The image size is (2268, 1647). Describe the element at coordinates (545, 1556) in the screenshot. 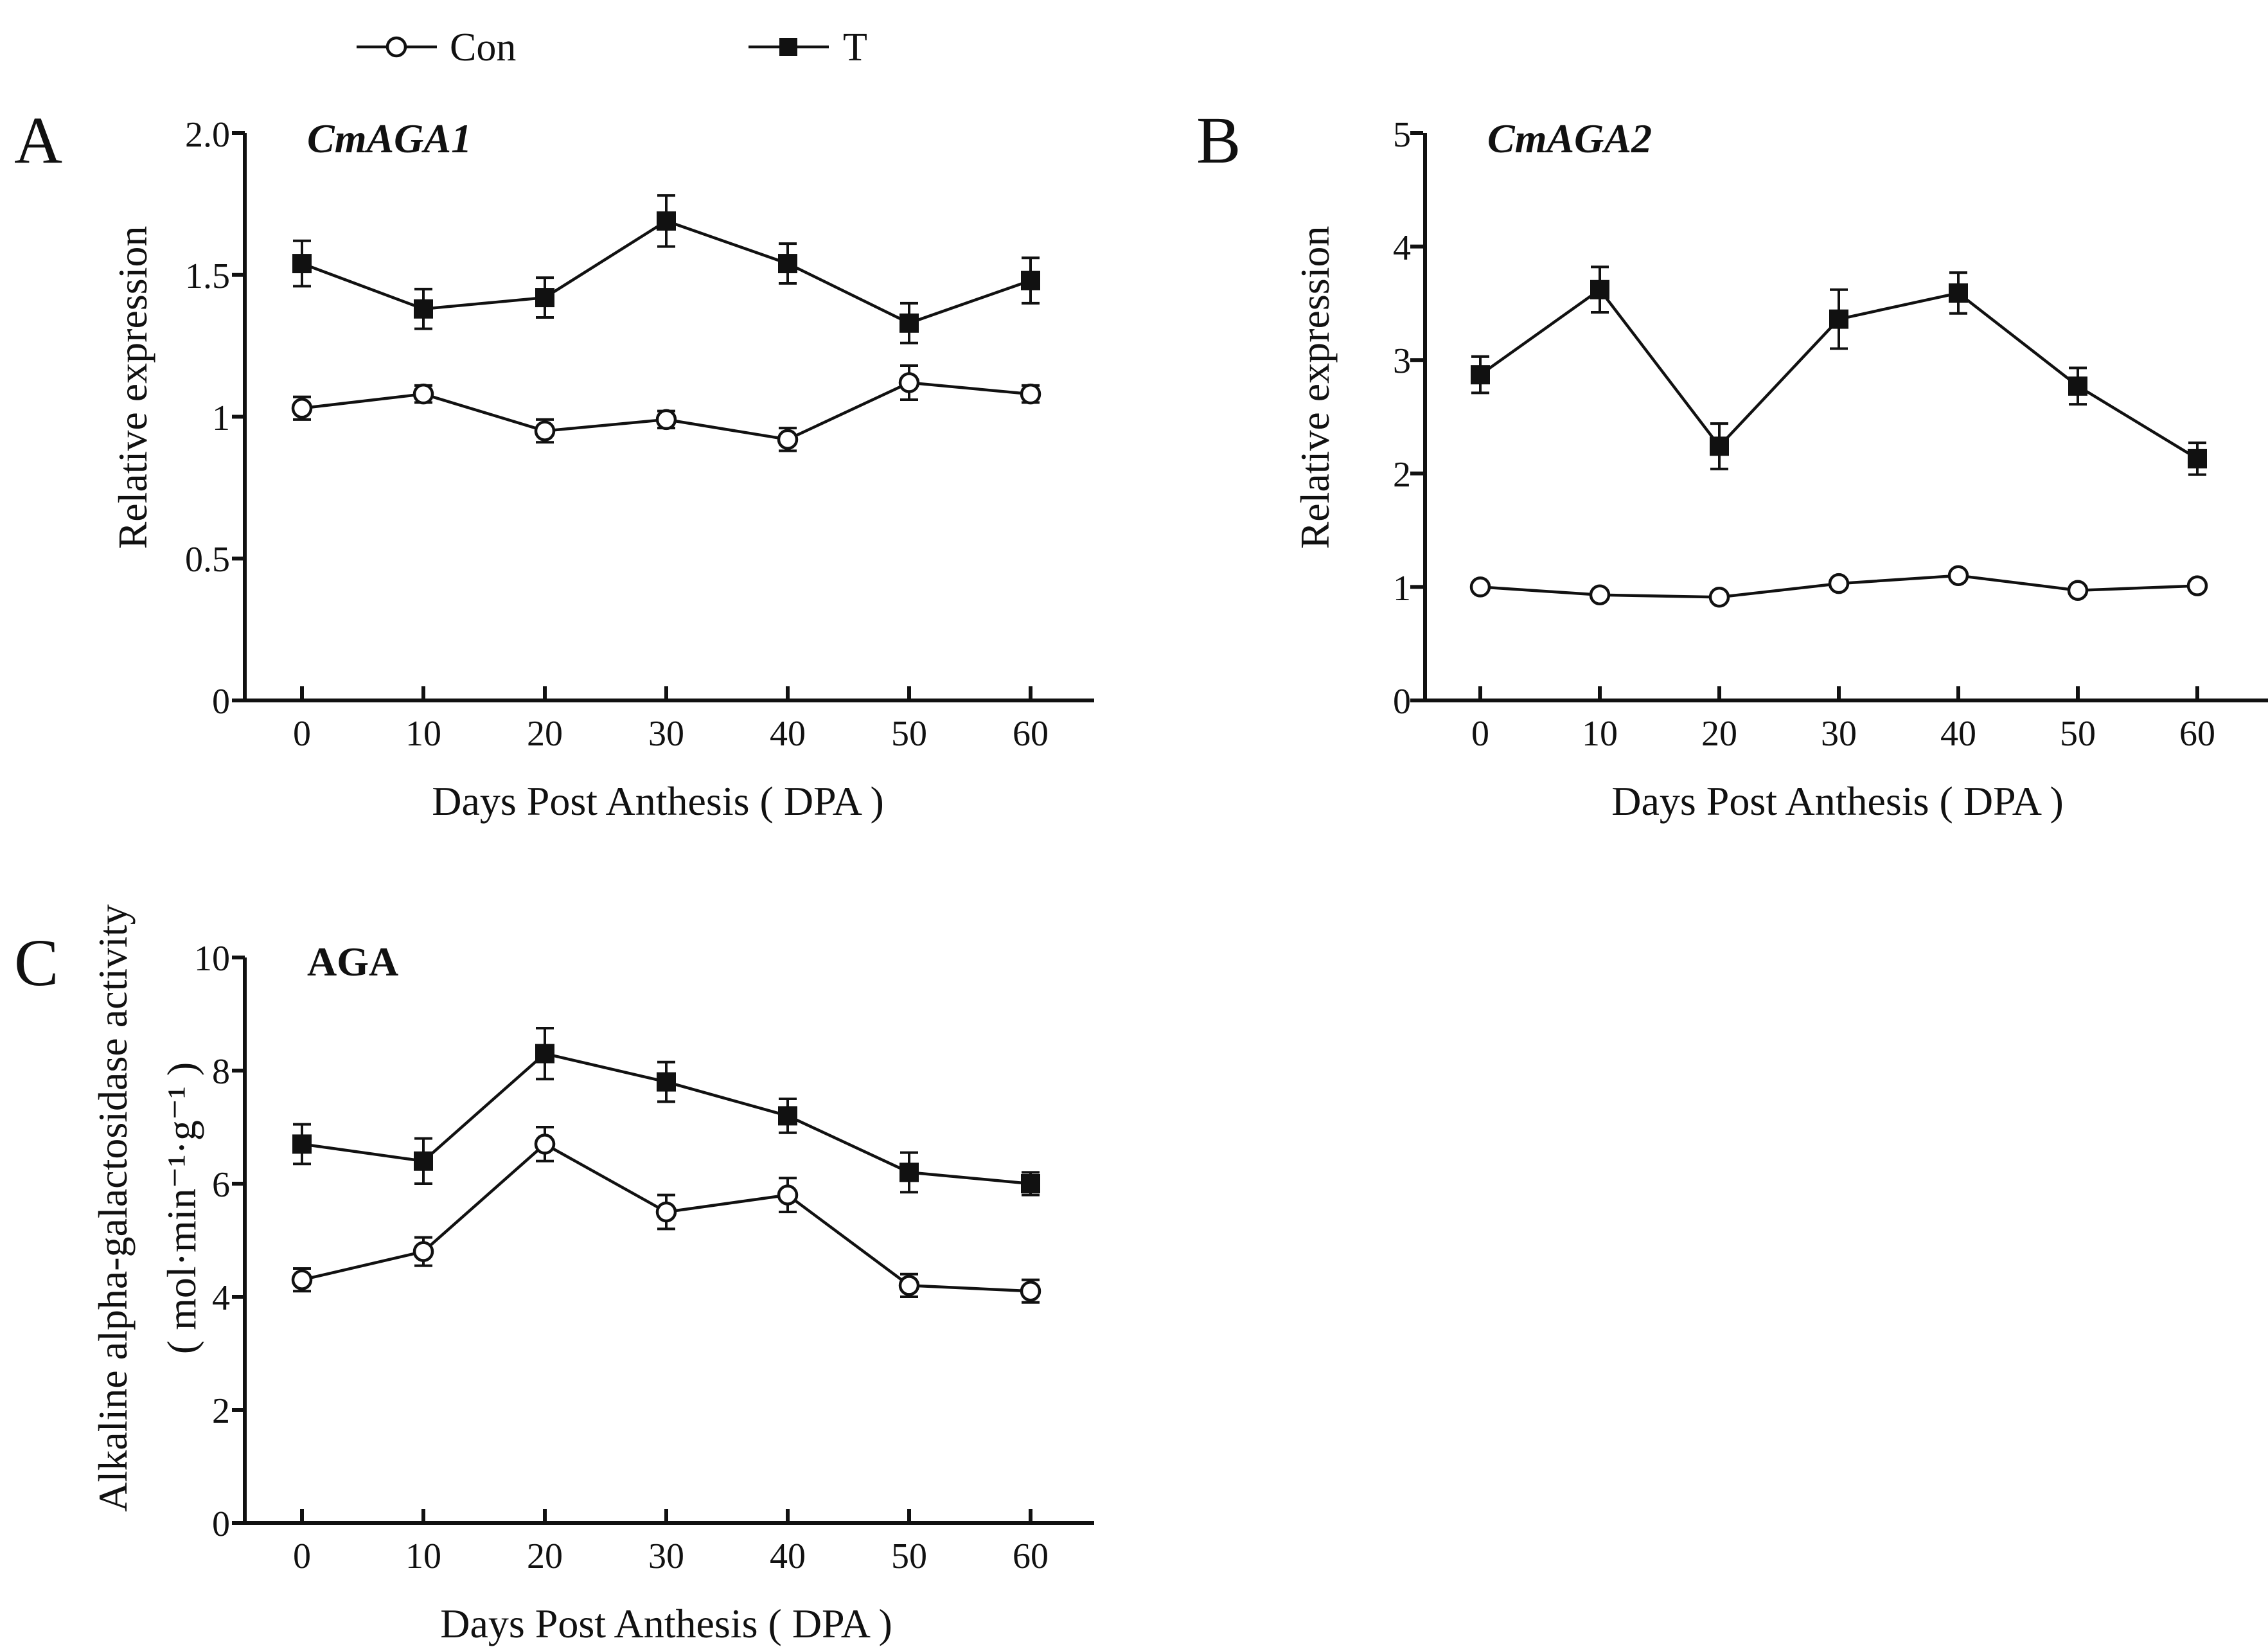

I see `panel-c-x-tick-2: 20` at that location.